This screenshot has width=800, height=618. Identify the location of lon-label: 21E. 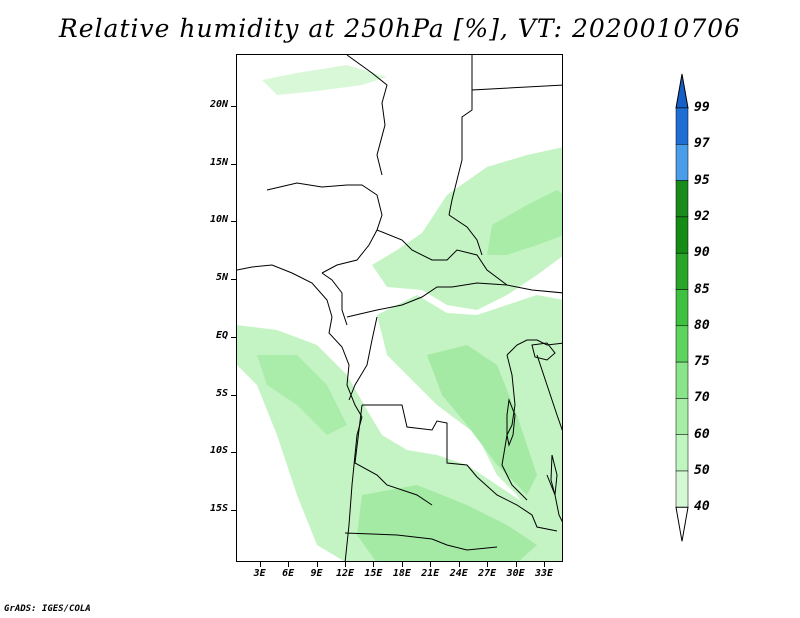
(430, 573).